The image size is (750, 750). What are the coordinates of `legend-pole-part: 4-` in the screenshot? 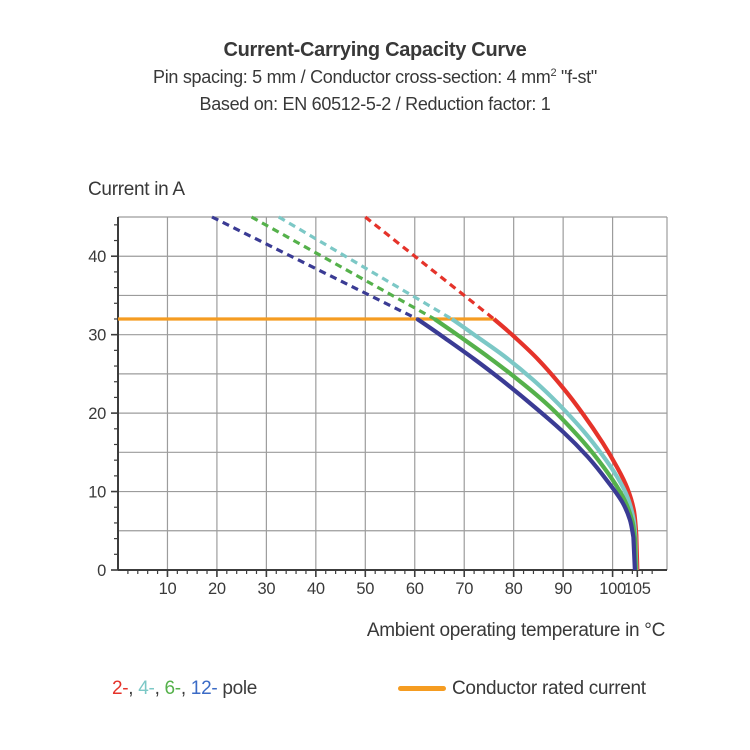 It's located at (146, 688).